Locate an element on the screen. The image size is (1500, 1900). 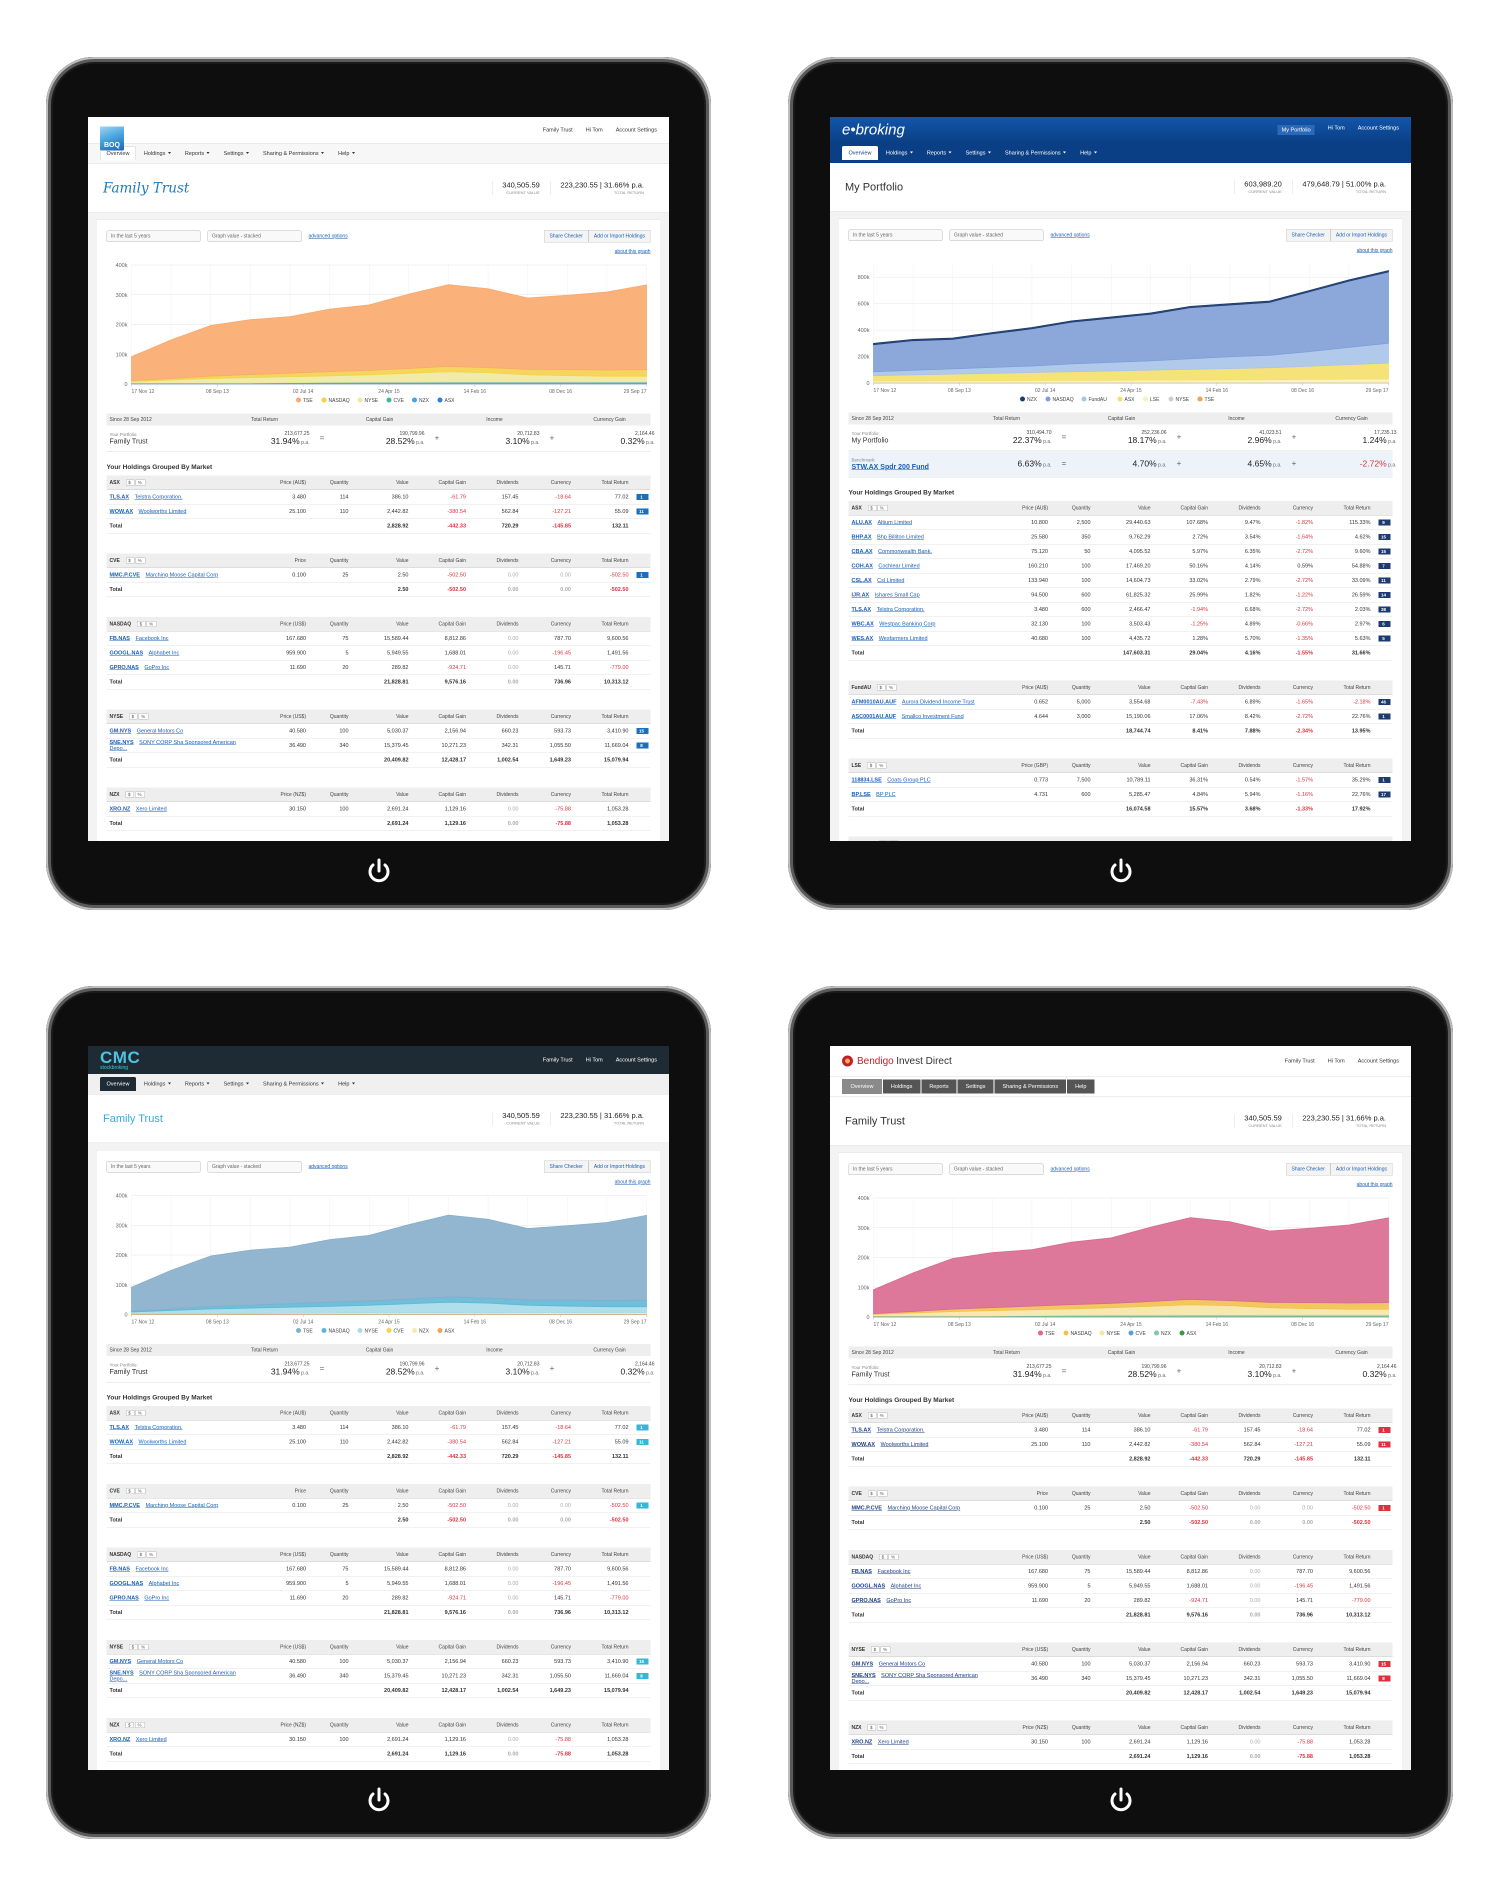
holding-code: FB.NAS is located at coordinates (119, 1569).